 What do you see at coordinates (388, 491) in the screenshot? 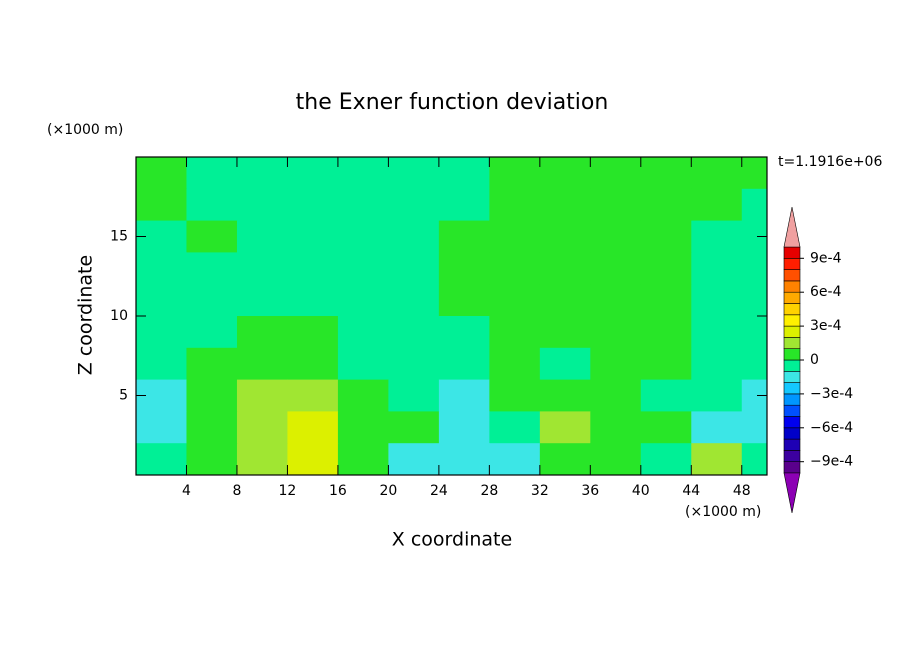
I see `x-tick-label: 20` at bounding box center [388, 491].